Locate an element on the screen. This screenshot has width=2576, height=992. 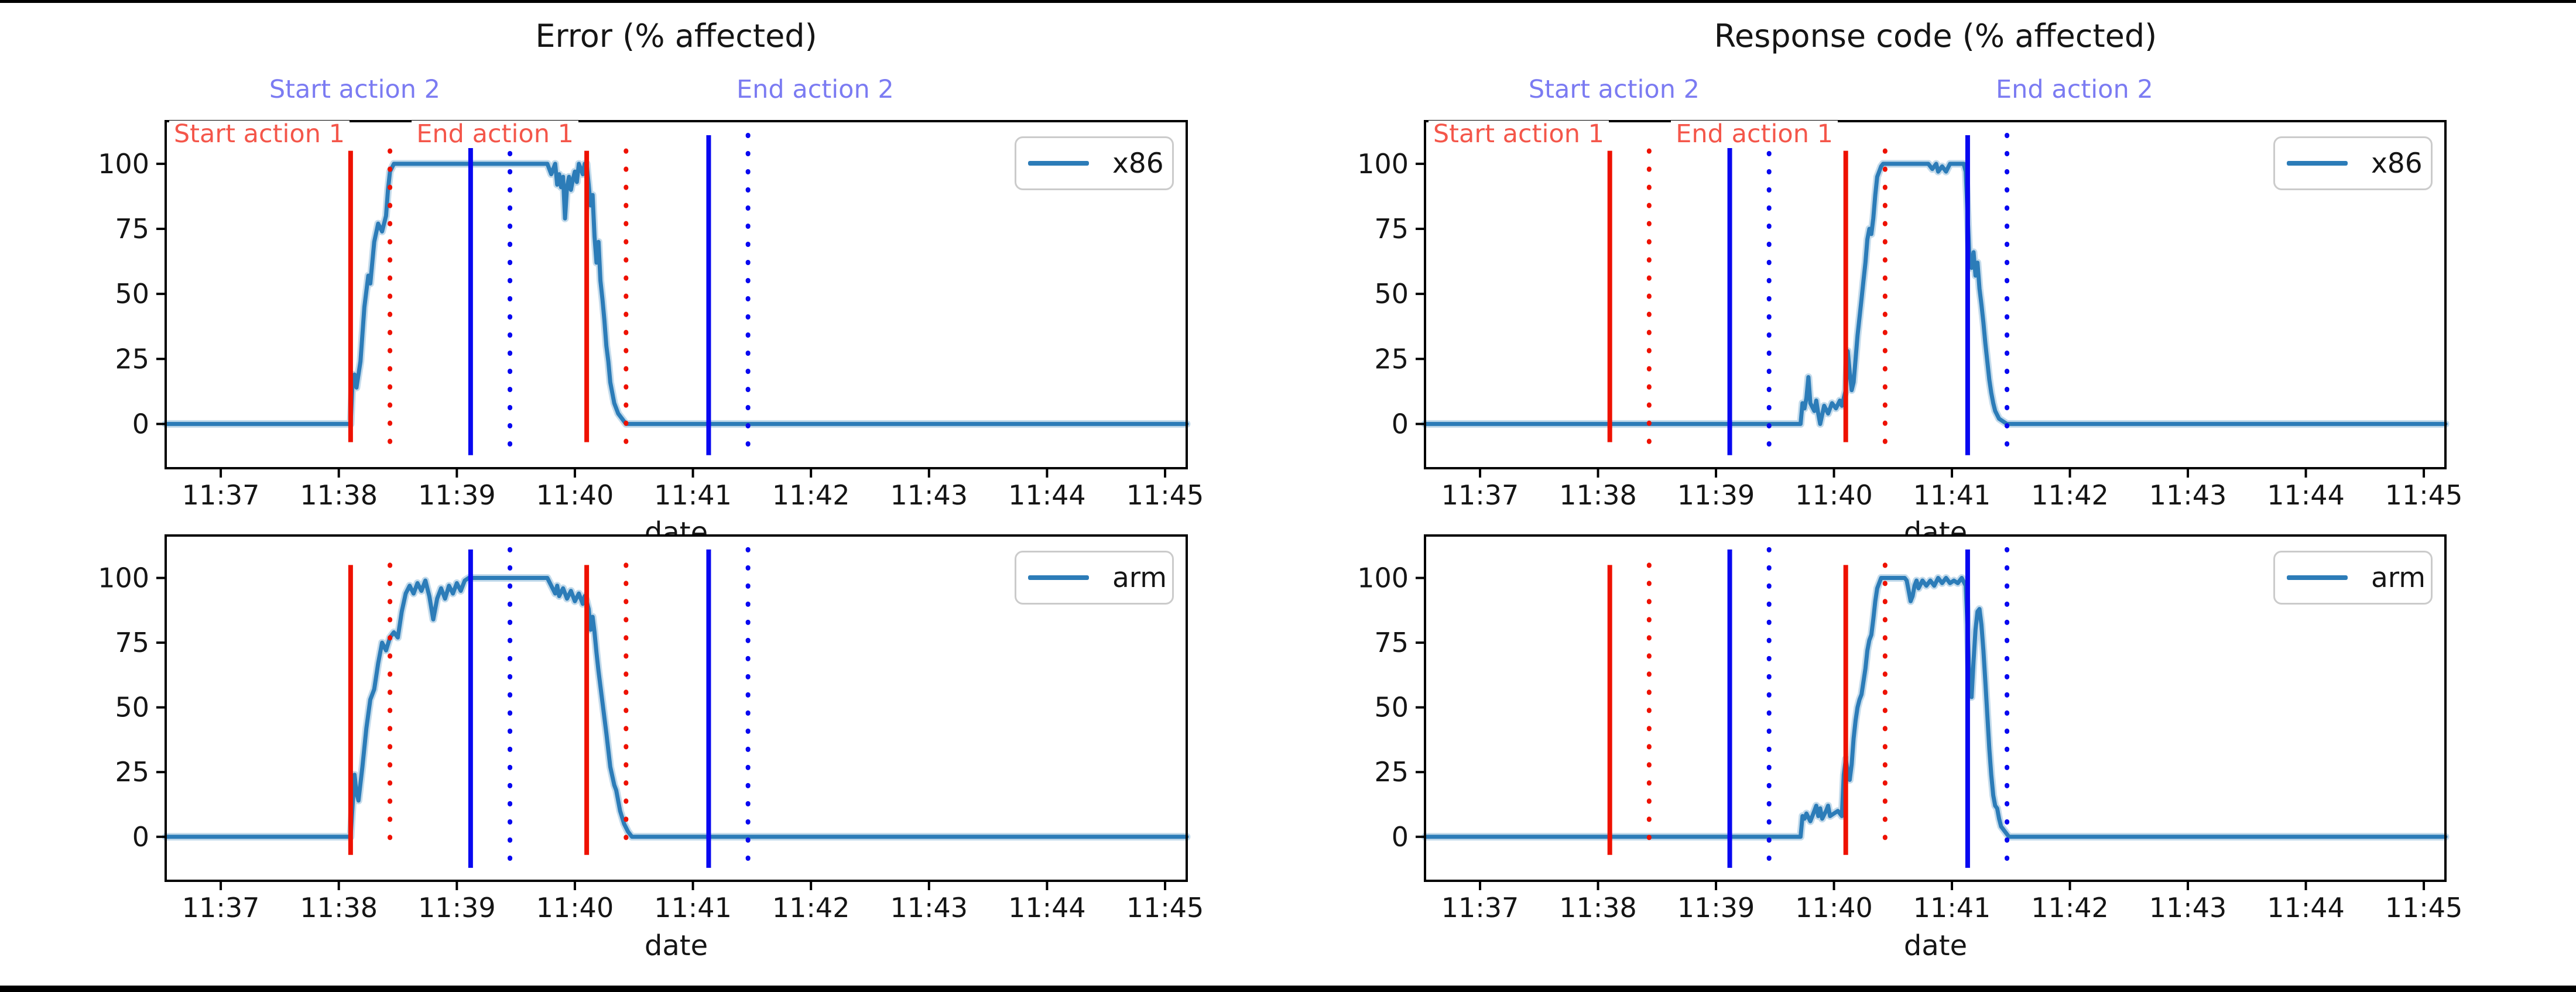
title-error: Error (% affected) is located at coordinates (676, 36).